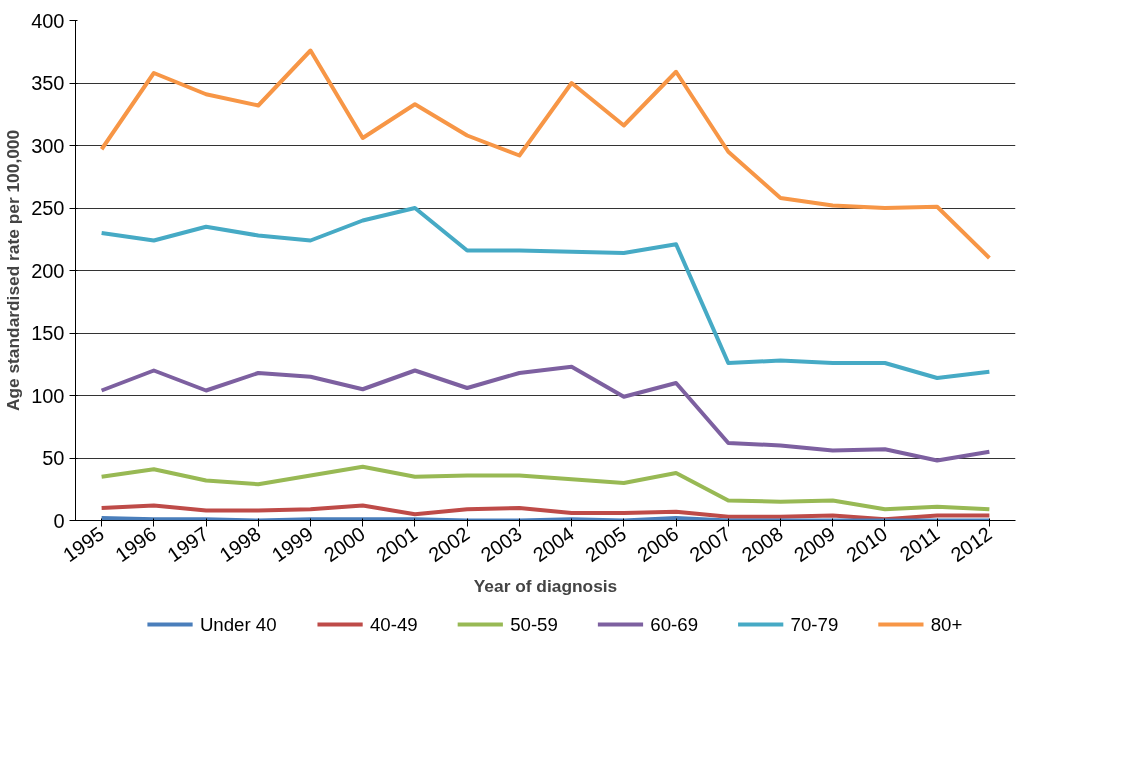 The width and height of the screenshot is (1138, 758). Describe the element at coordinates (238, 624) in the screenshot. I see `legend-label: Under 40` at that location.